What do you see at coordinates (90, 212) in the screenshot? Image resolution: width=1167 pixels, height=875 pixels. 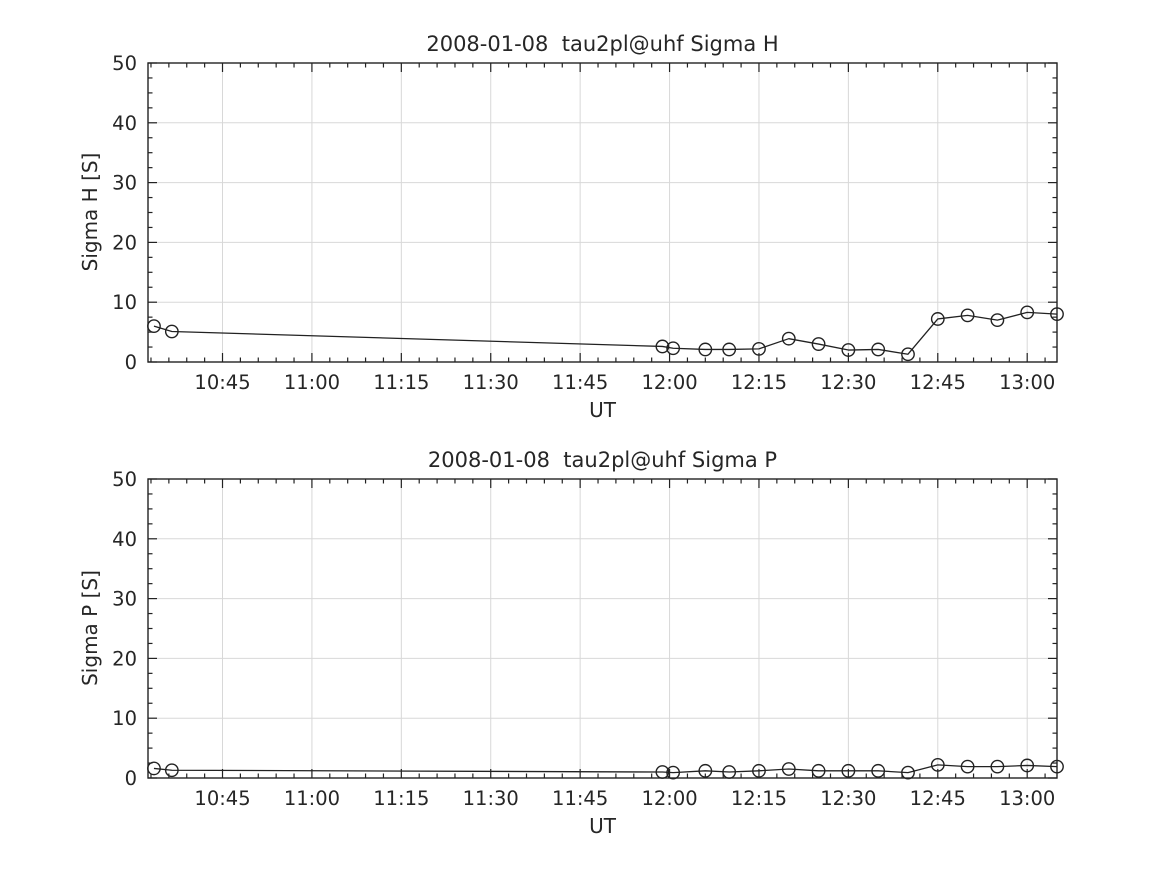 I see `y-axis-label-sigma-h: Sigma H [S]` at bounding box center [90, 212].